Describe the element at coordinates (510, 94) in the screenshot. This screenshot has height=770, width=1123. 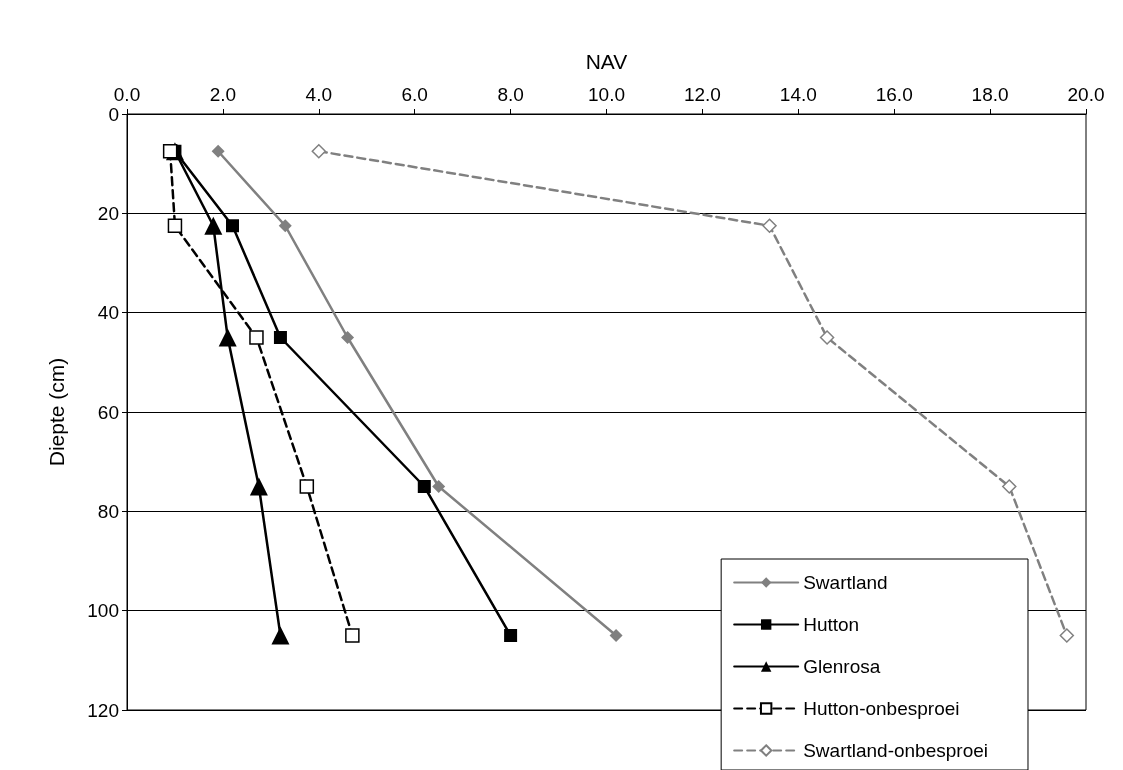
I see `x-tick-label: 8.0` at that location.